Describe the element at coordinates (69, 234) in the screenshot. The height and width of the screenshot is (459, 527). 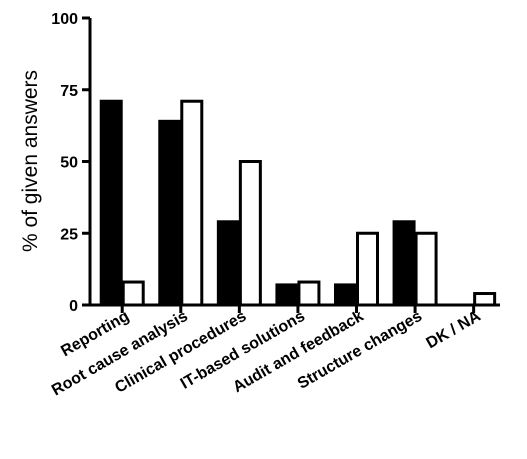
I see `y-tick-label: 25` at that location.